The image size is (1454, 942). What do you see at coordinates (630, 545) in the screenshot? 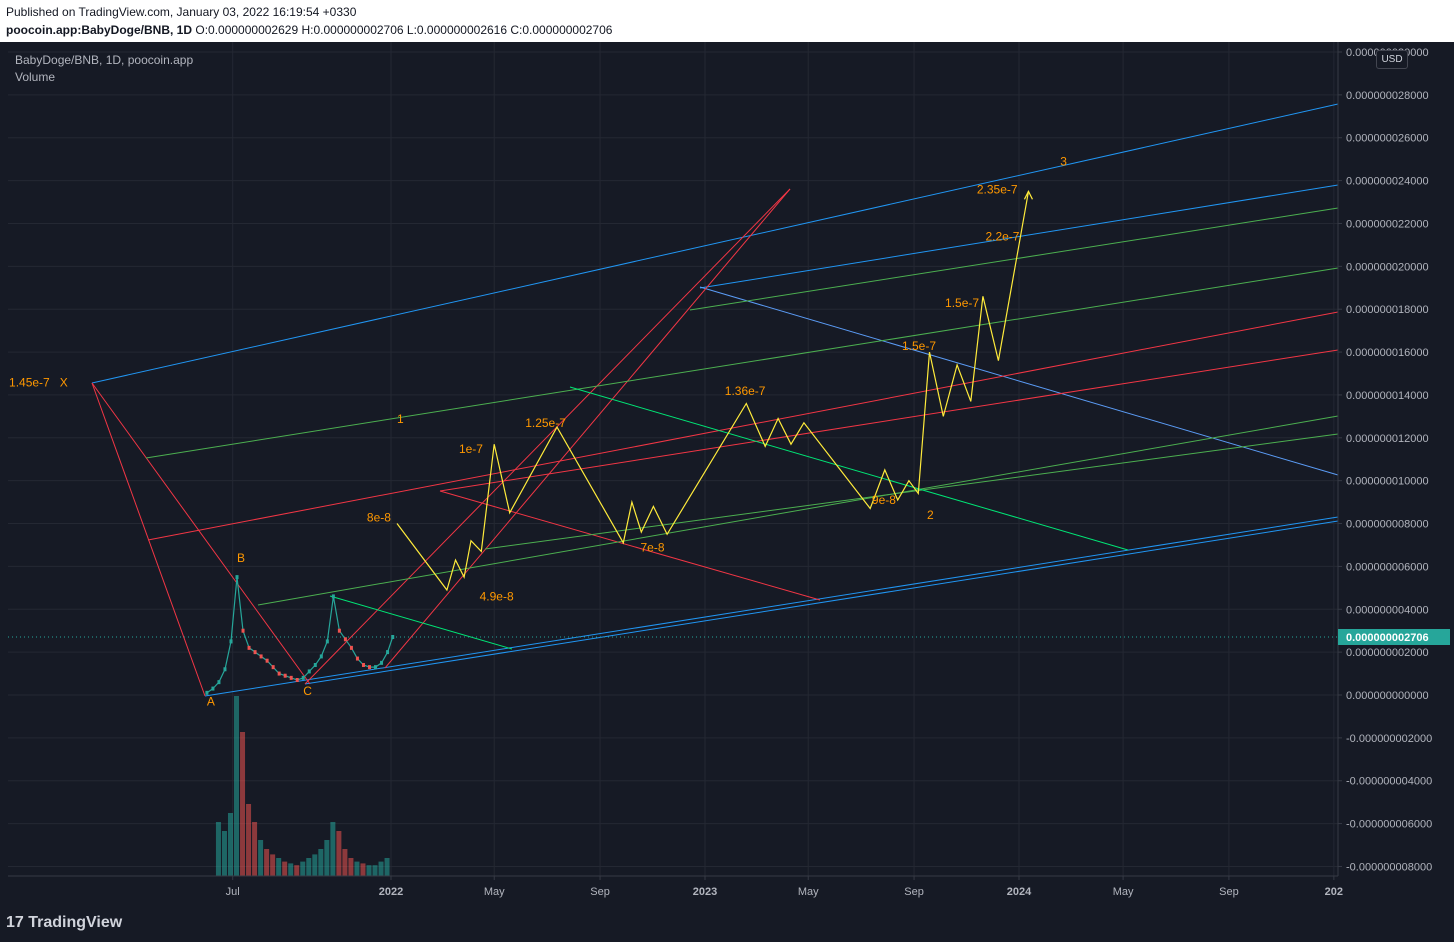
I see `red-down` at bounding box center [630, 545].